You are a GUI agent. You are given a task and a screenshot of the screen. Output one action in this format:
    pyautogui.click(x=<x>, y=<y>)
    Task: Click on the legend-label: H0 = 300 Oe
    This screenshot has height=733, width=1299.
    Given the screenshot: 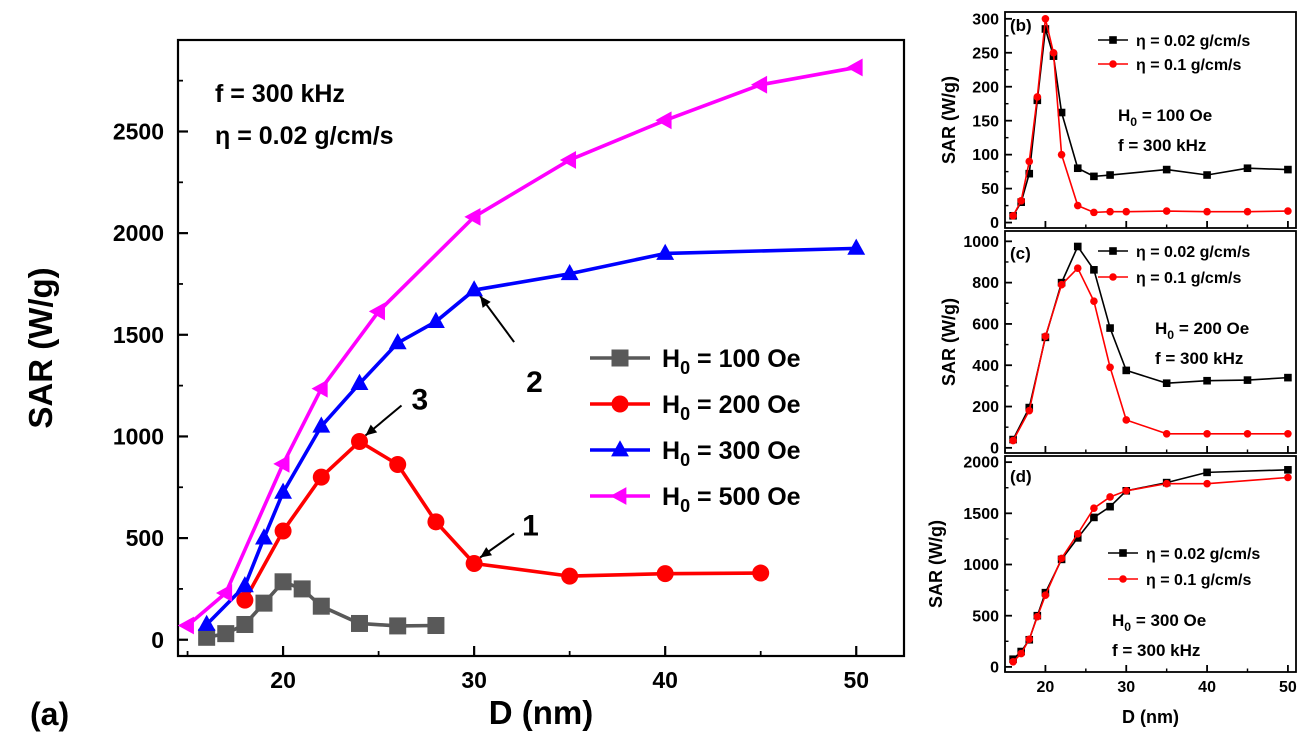 What is the action you would take?
    pyautogui.click(x=731, y=453)
    